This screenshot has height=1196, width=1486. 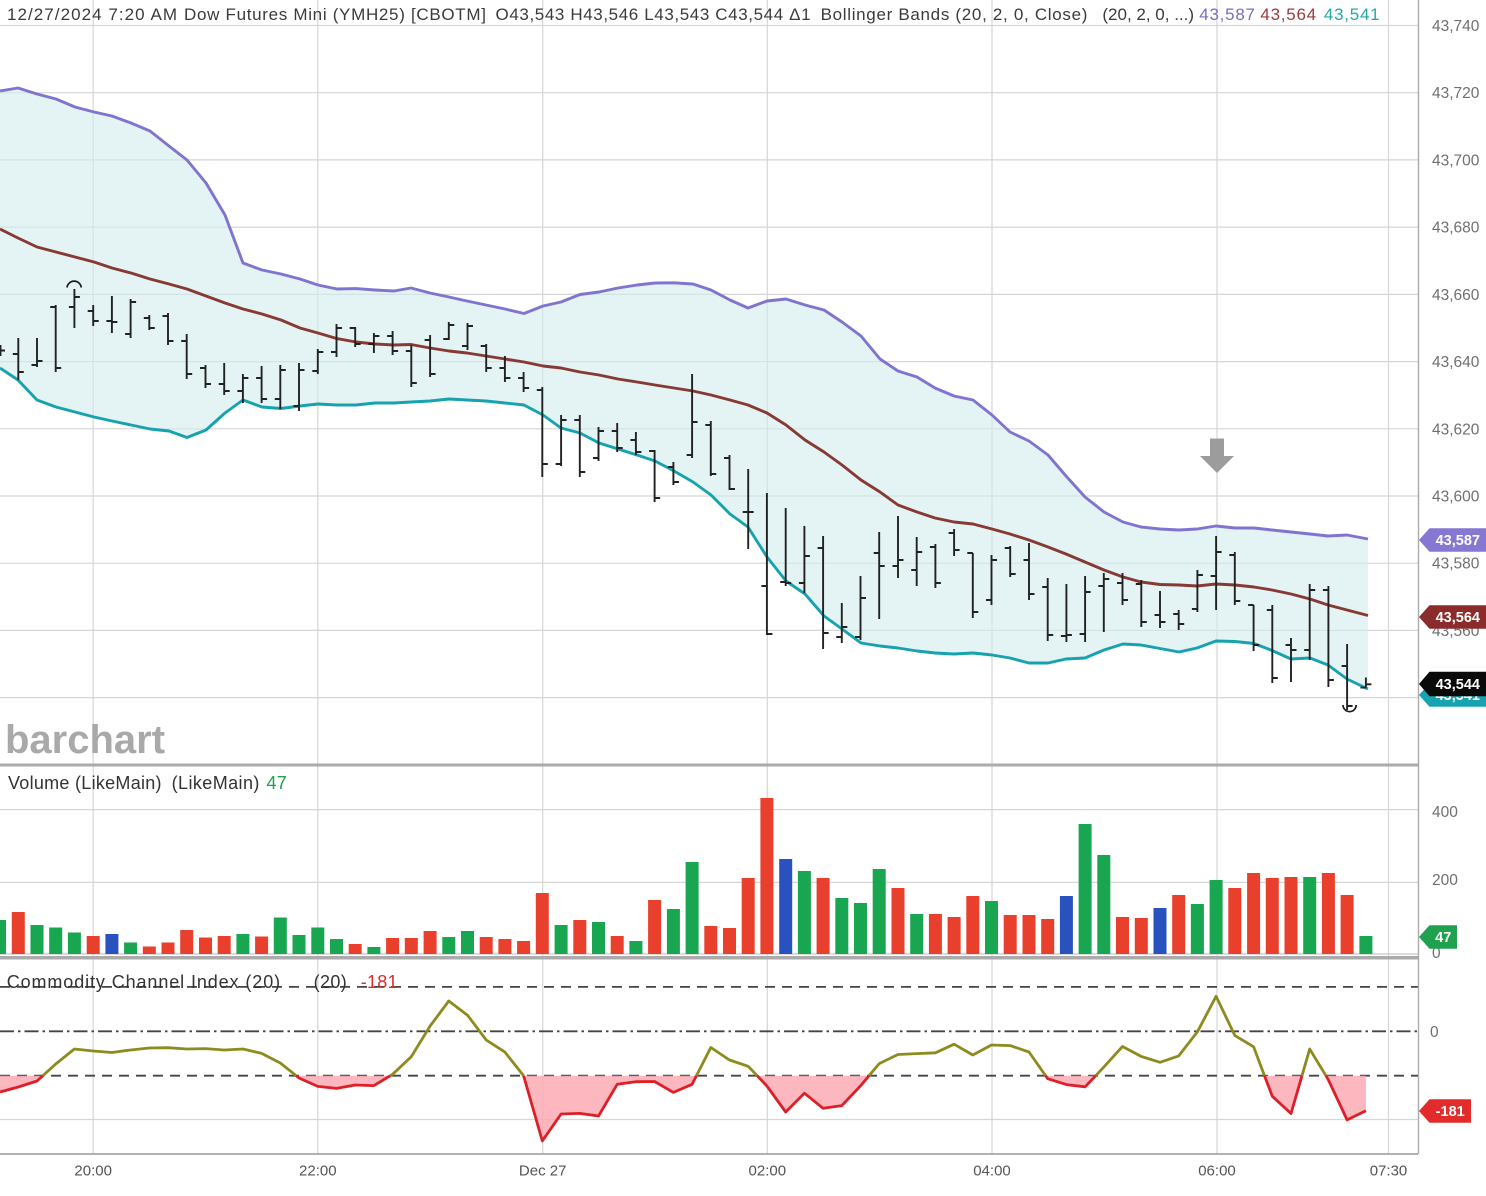 What do you see at coordinates (93, 1171) in the screenshot?
I see `svg-text: 20:00` at bounding box center [93, 1171].